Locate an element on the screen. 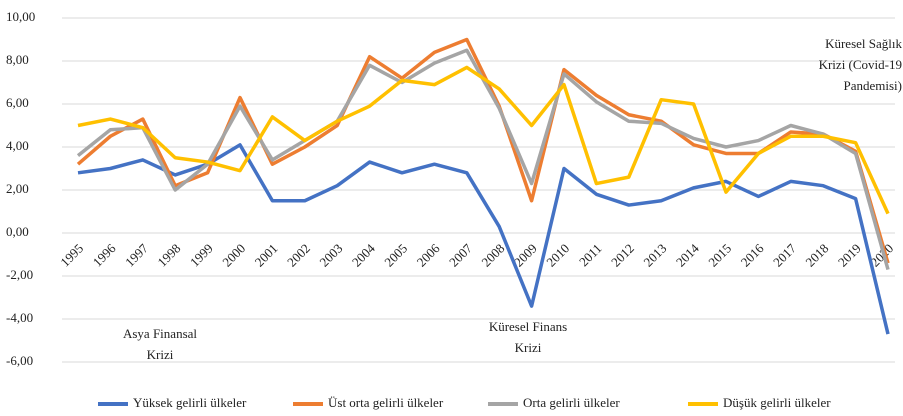 This screenshot has width=903, height=416. annotation: Küresel Sağlık is located at coordinates (863, 43).